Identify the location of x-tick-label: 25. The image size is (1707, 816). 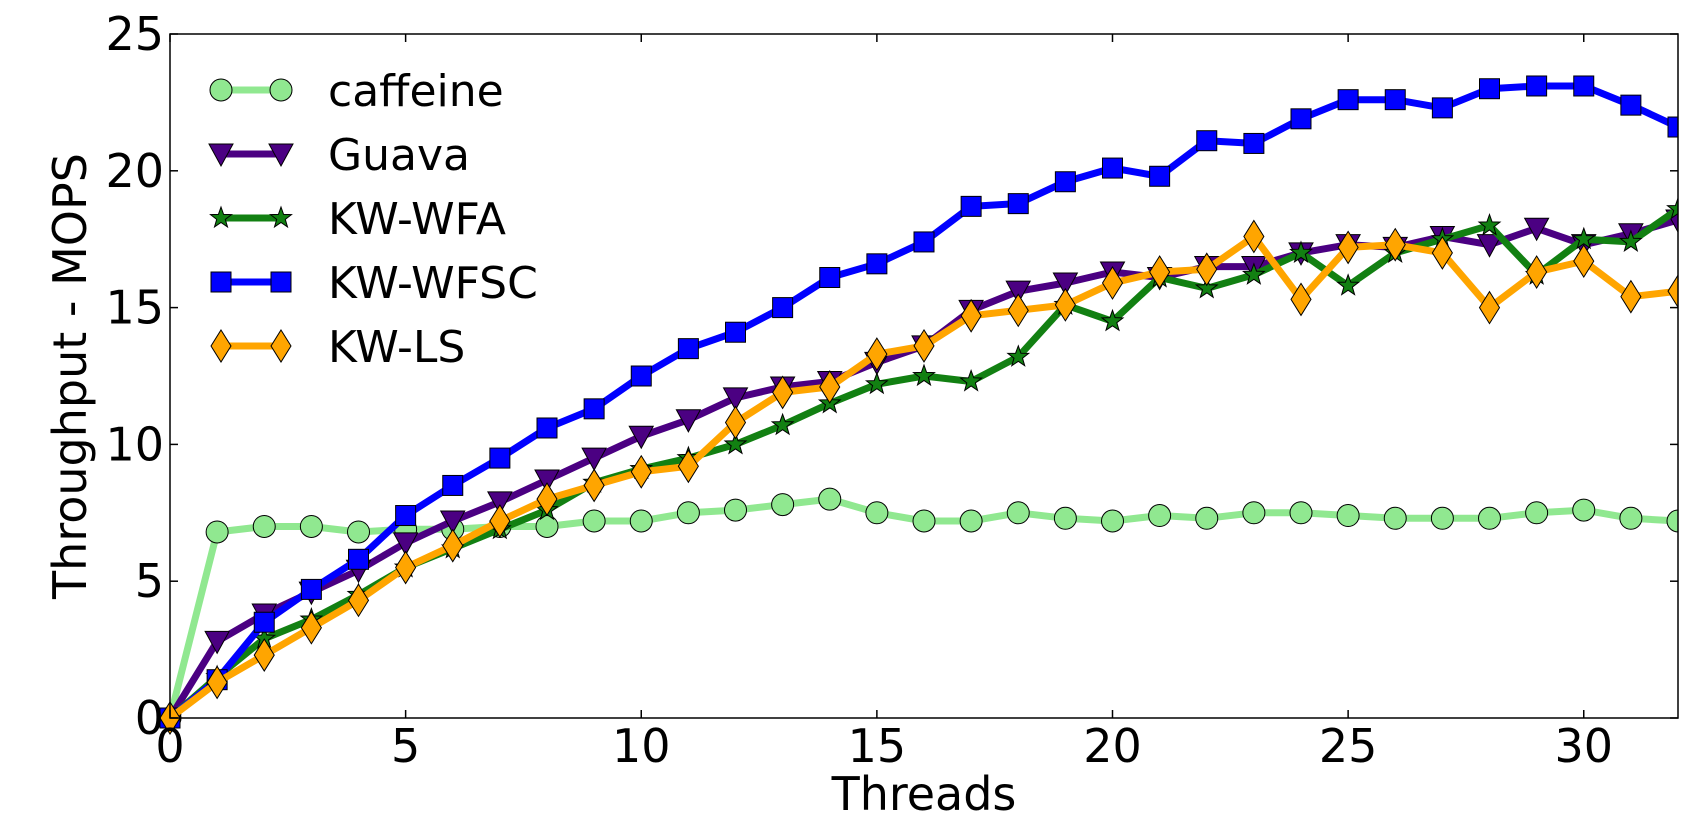
(1348, 746).